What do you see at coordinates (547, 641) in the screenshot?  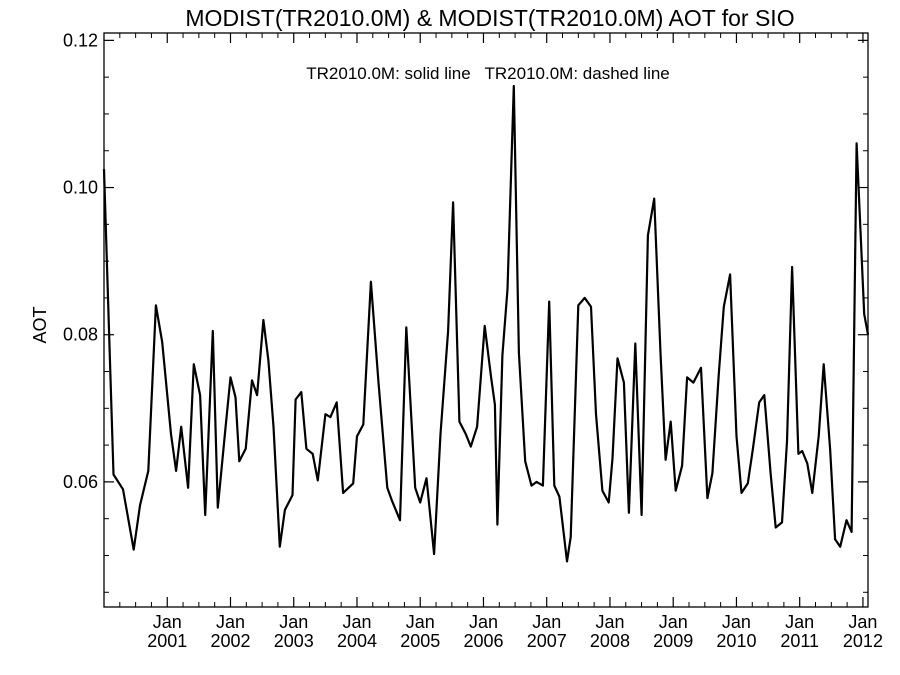 I see `x-tick-year-label: 2007` at bounding box center [547, 641].